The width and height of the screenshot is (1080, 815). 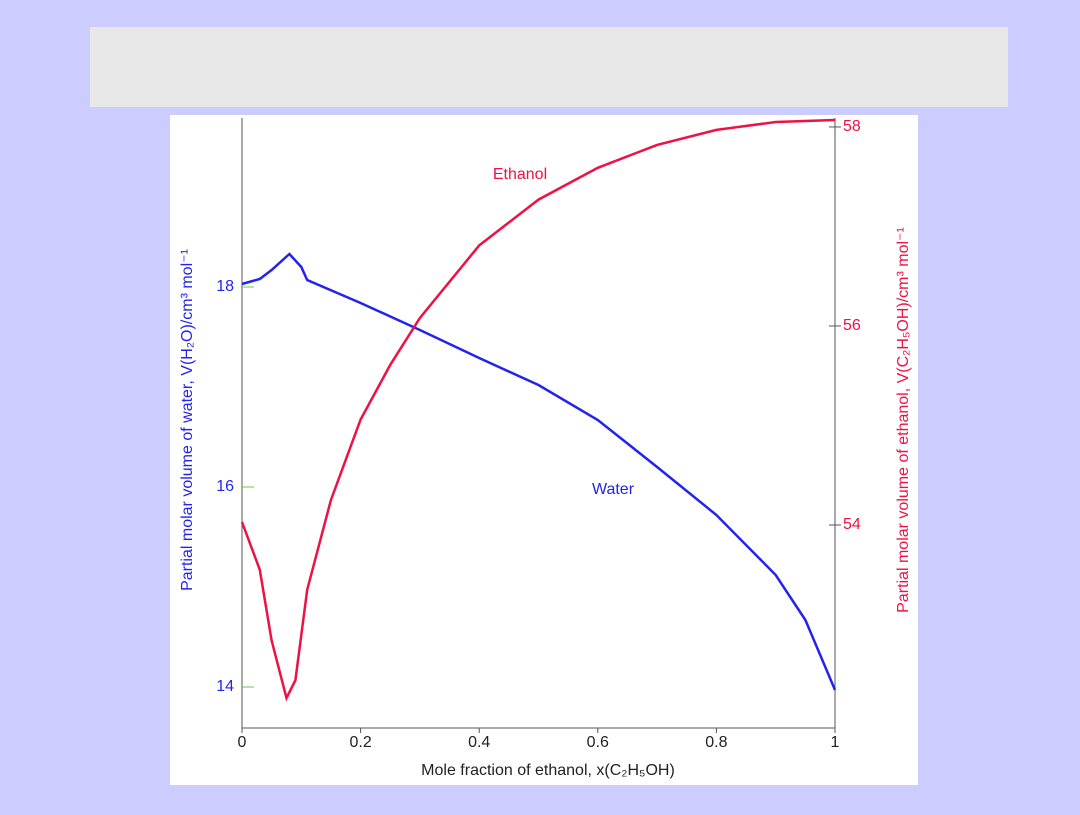 I want to click on x-tick-label: 0, so click(x=242, y=742).